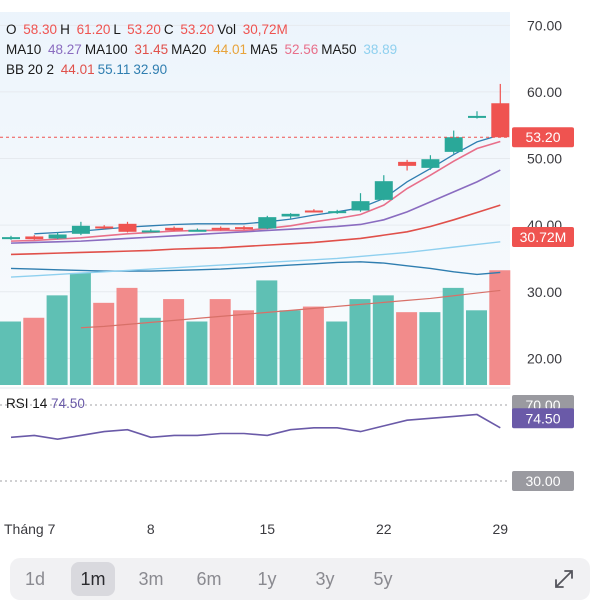 The width and height of the screenshot is (600, 600). What do you see at coordinates (170, 29) in the screenshot?
I see `legend-c-label: C` at bounding box center [170, 29].